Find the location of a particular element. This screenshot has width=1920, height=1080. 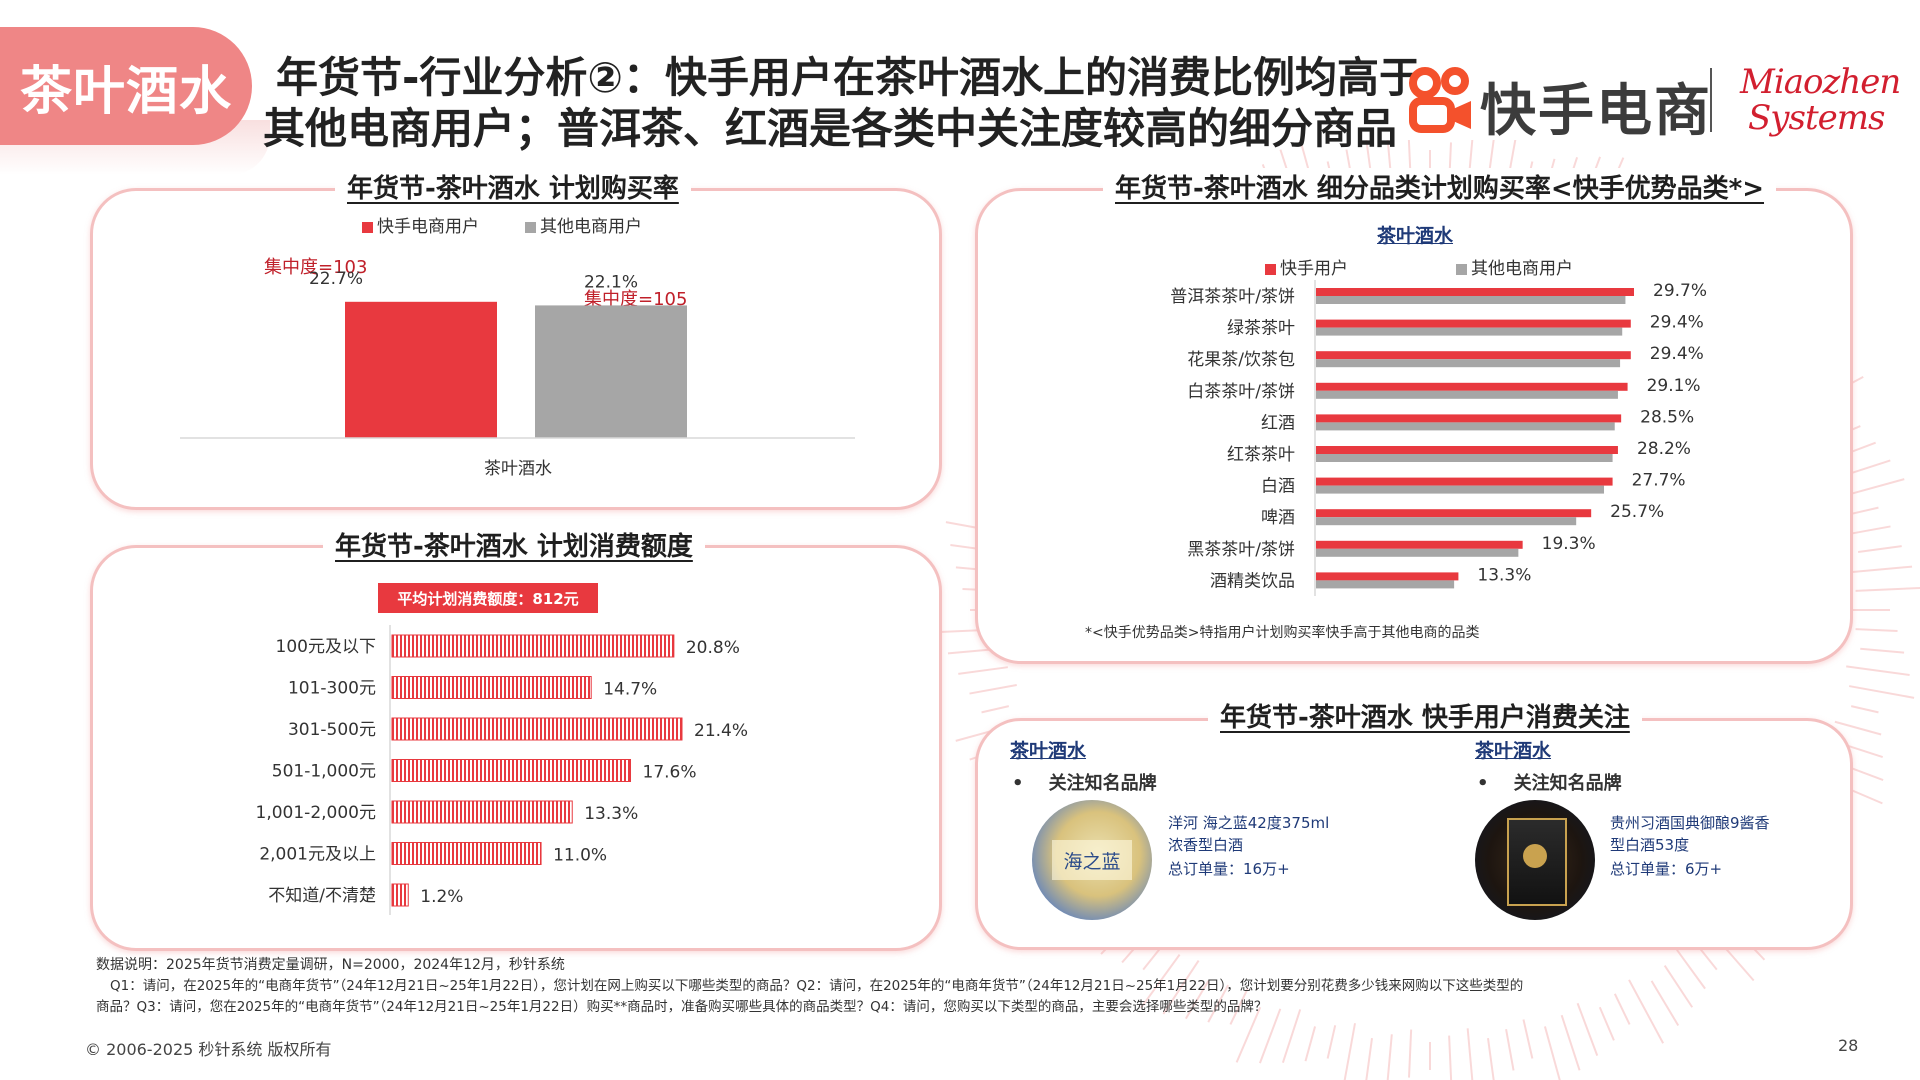

copyright: © 2006-2025 秒针系统 版权所有 is located at coordinates (208, 1049).